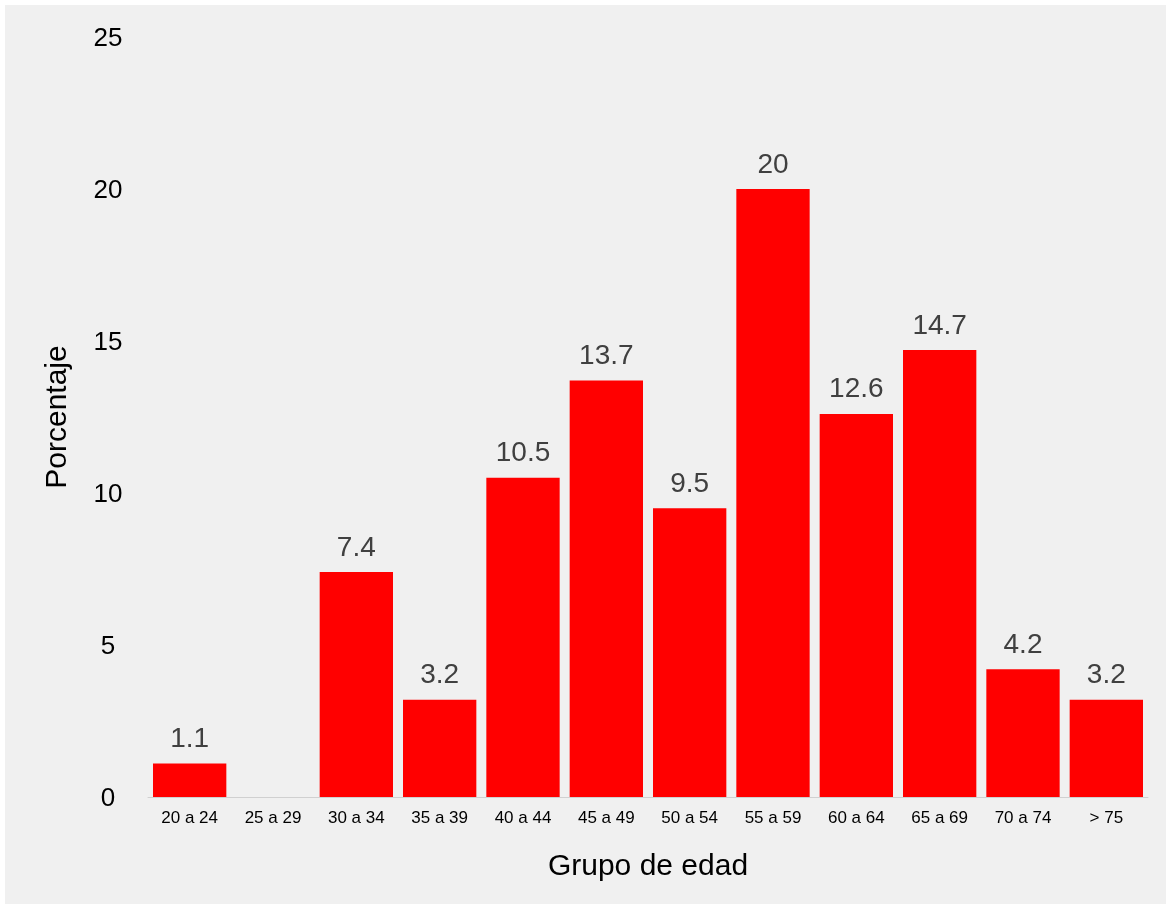 The image size is (1171, 909). I want to click on x-tick-label: 25 a 29, so click(273, 817).